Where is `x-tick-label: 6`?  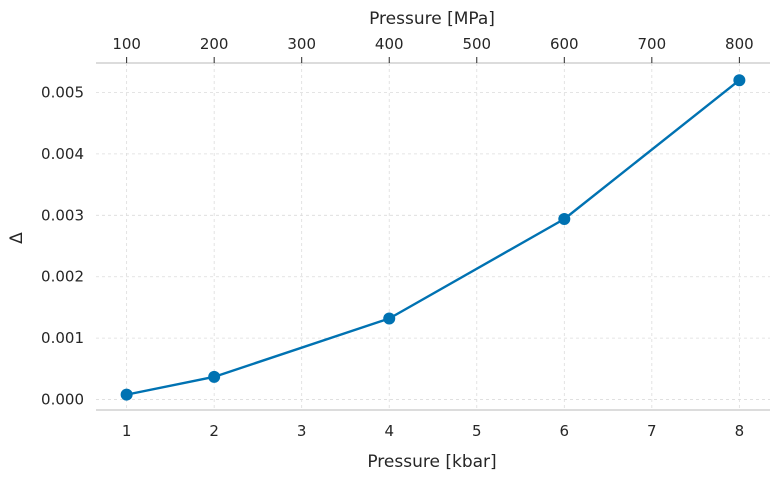 x-tick-label: 6 is located at coordinates (565, 431).